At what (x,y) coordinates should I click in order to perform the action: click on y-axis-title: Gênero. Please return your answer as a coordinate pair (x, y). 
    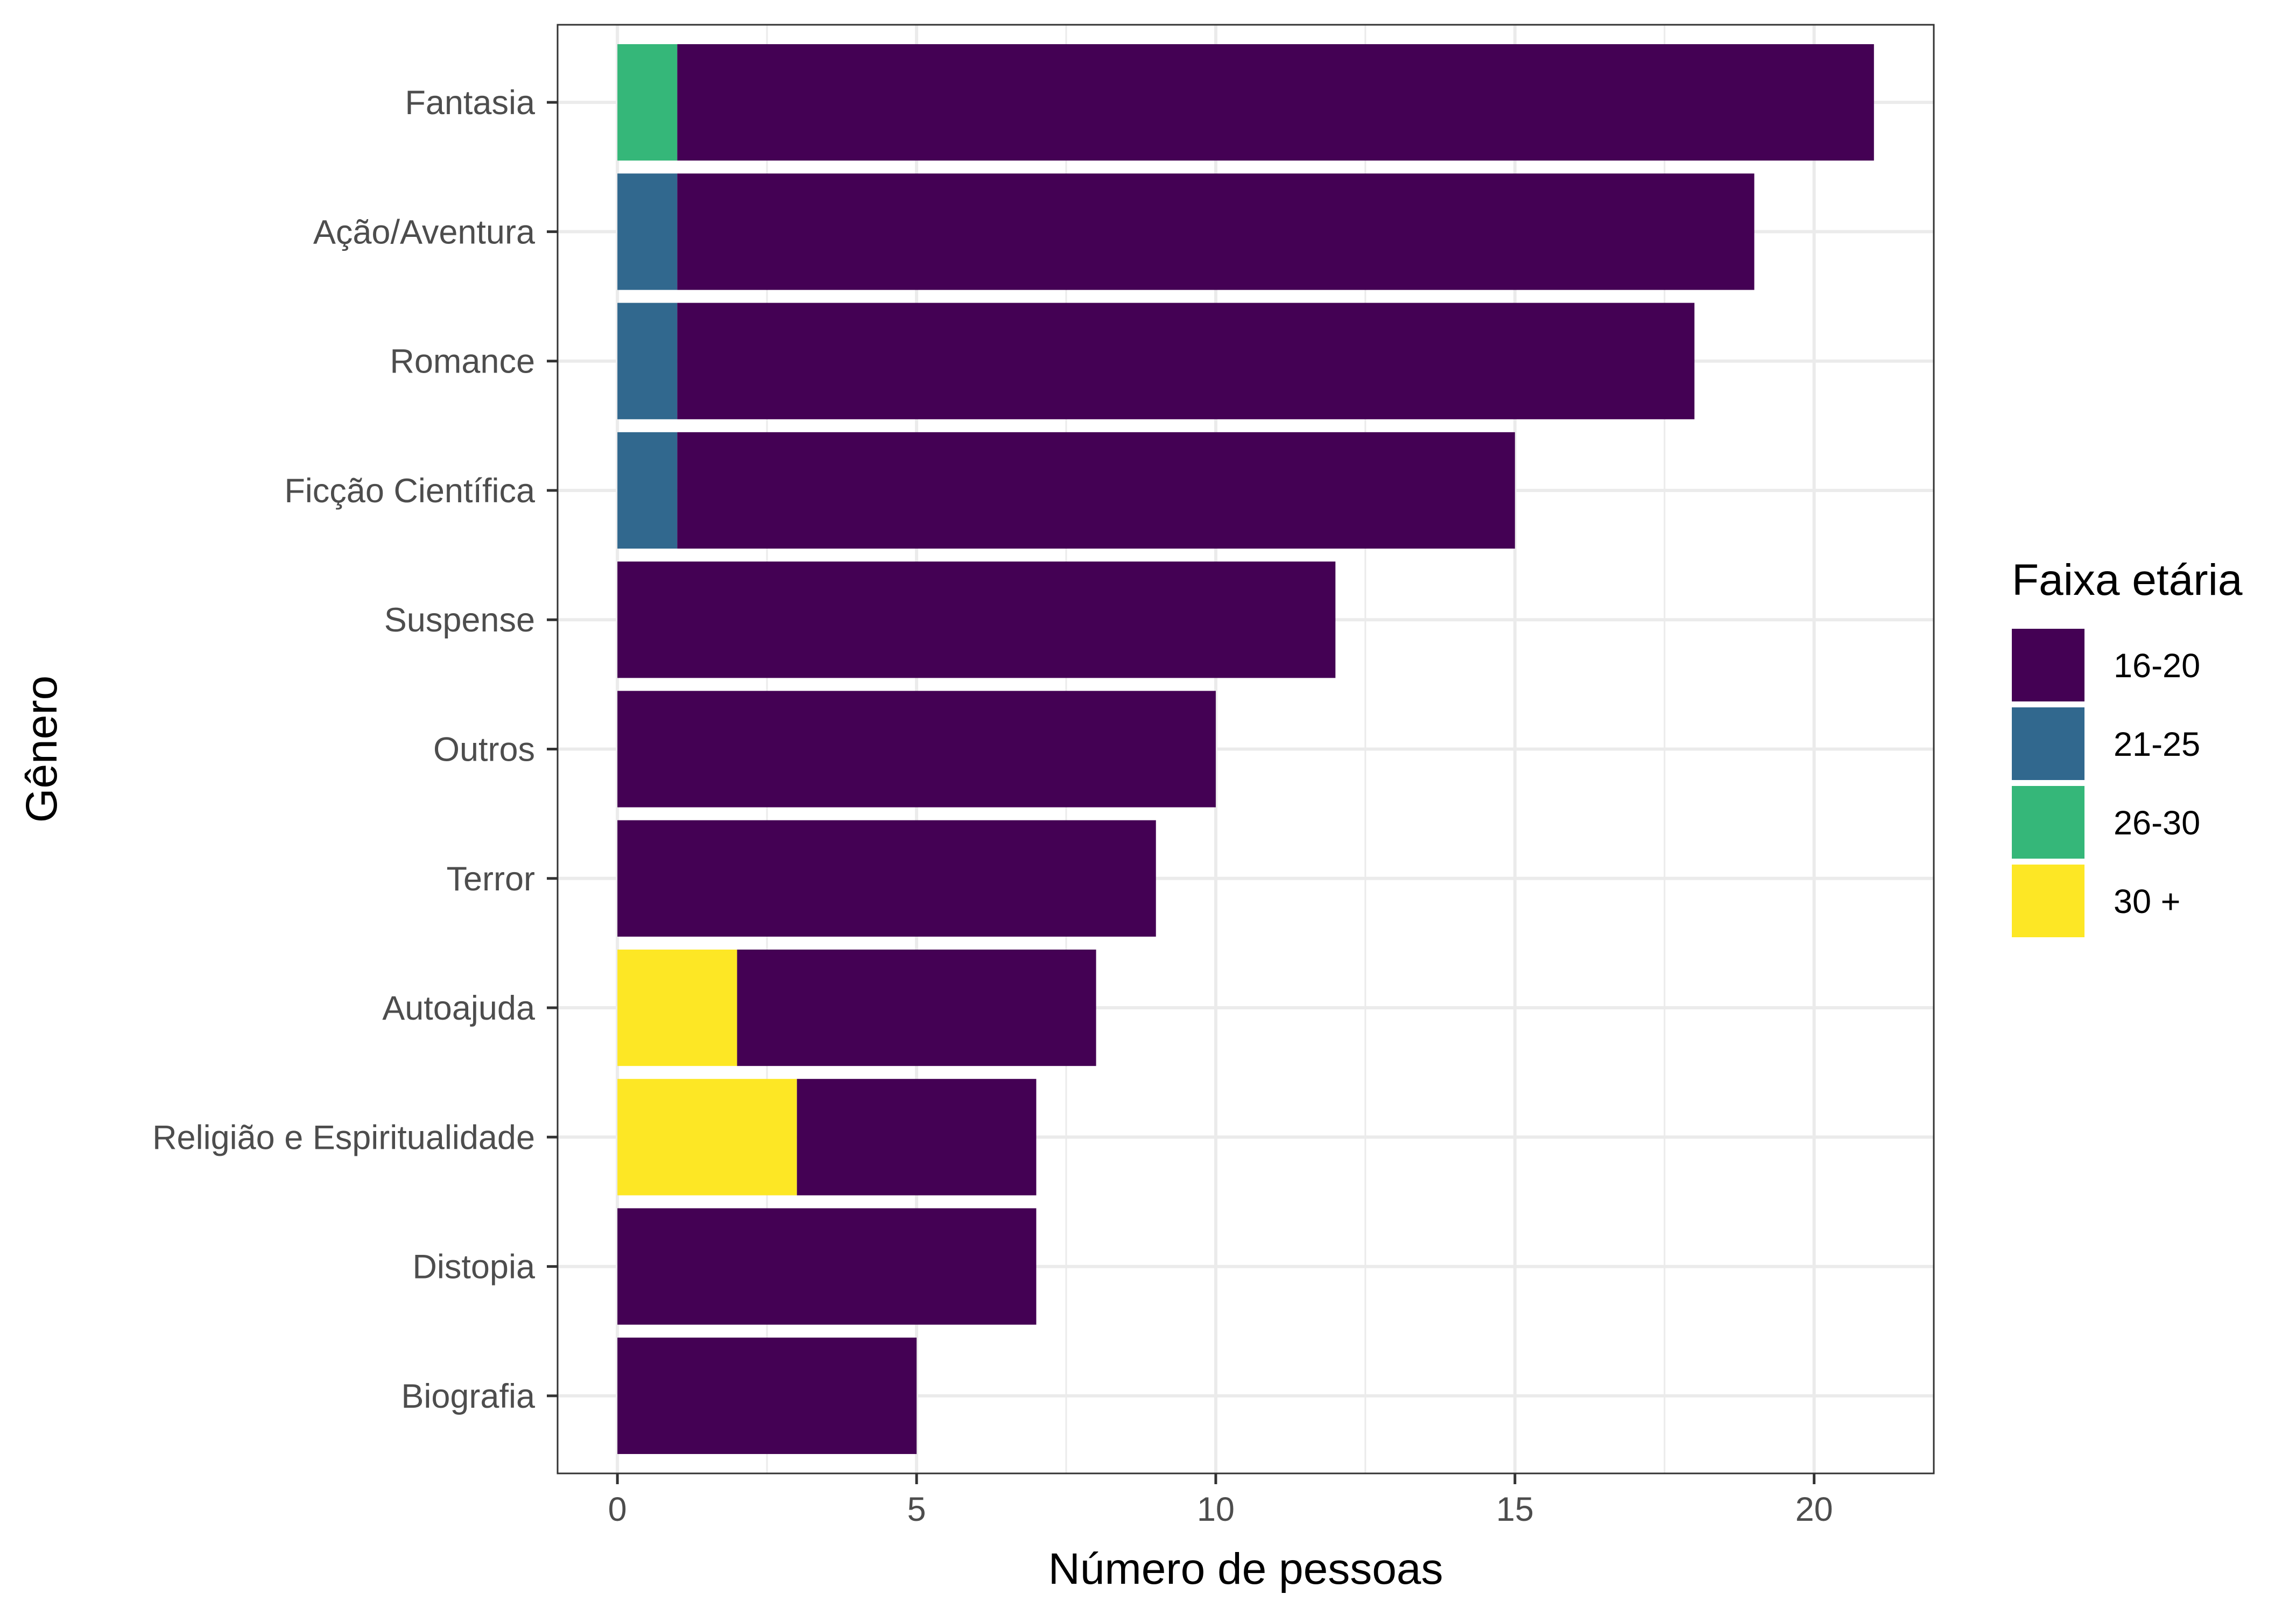
    Looking at the image, I should click on (41, 749).